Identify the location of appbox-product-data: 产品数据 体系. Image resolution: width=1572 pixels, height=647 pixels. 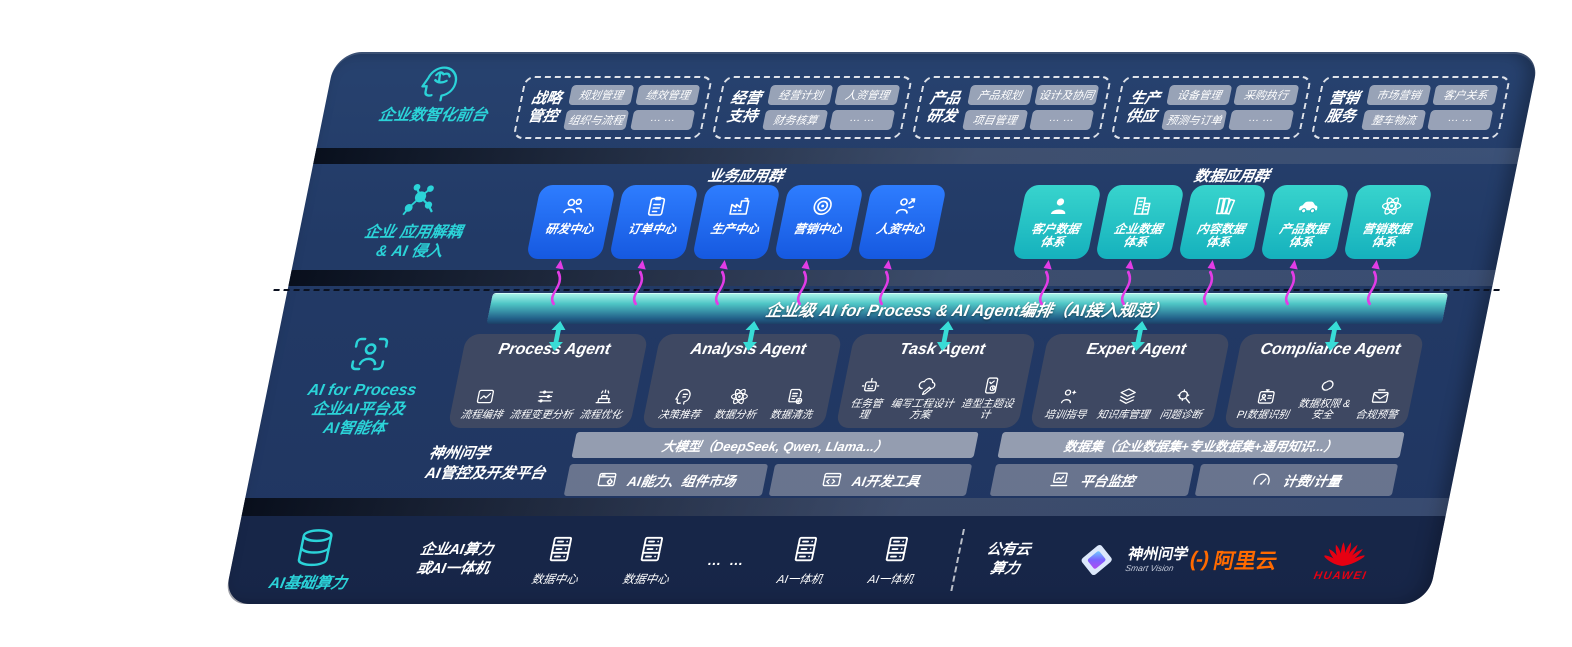
(1305, 222).